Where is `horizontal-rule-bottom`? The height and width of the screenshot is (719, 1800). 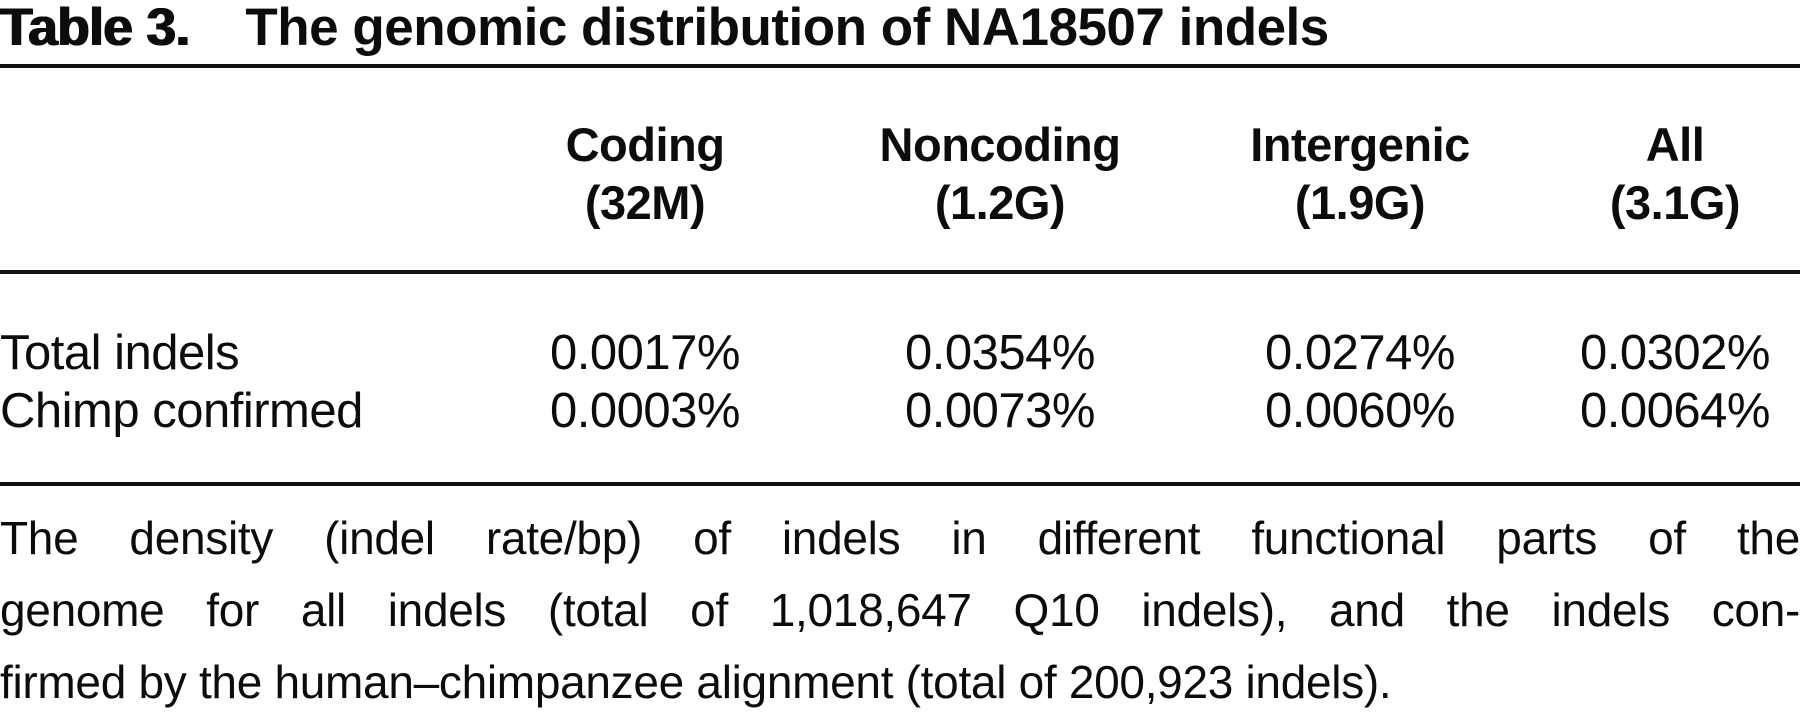 horizontal-rule-bottom is located at coordinates (900, 484).